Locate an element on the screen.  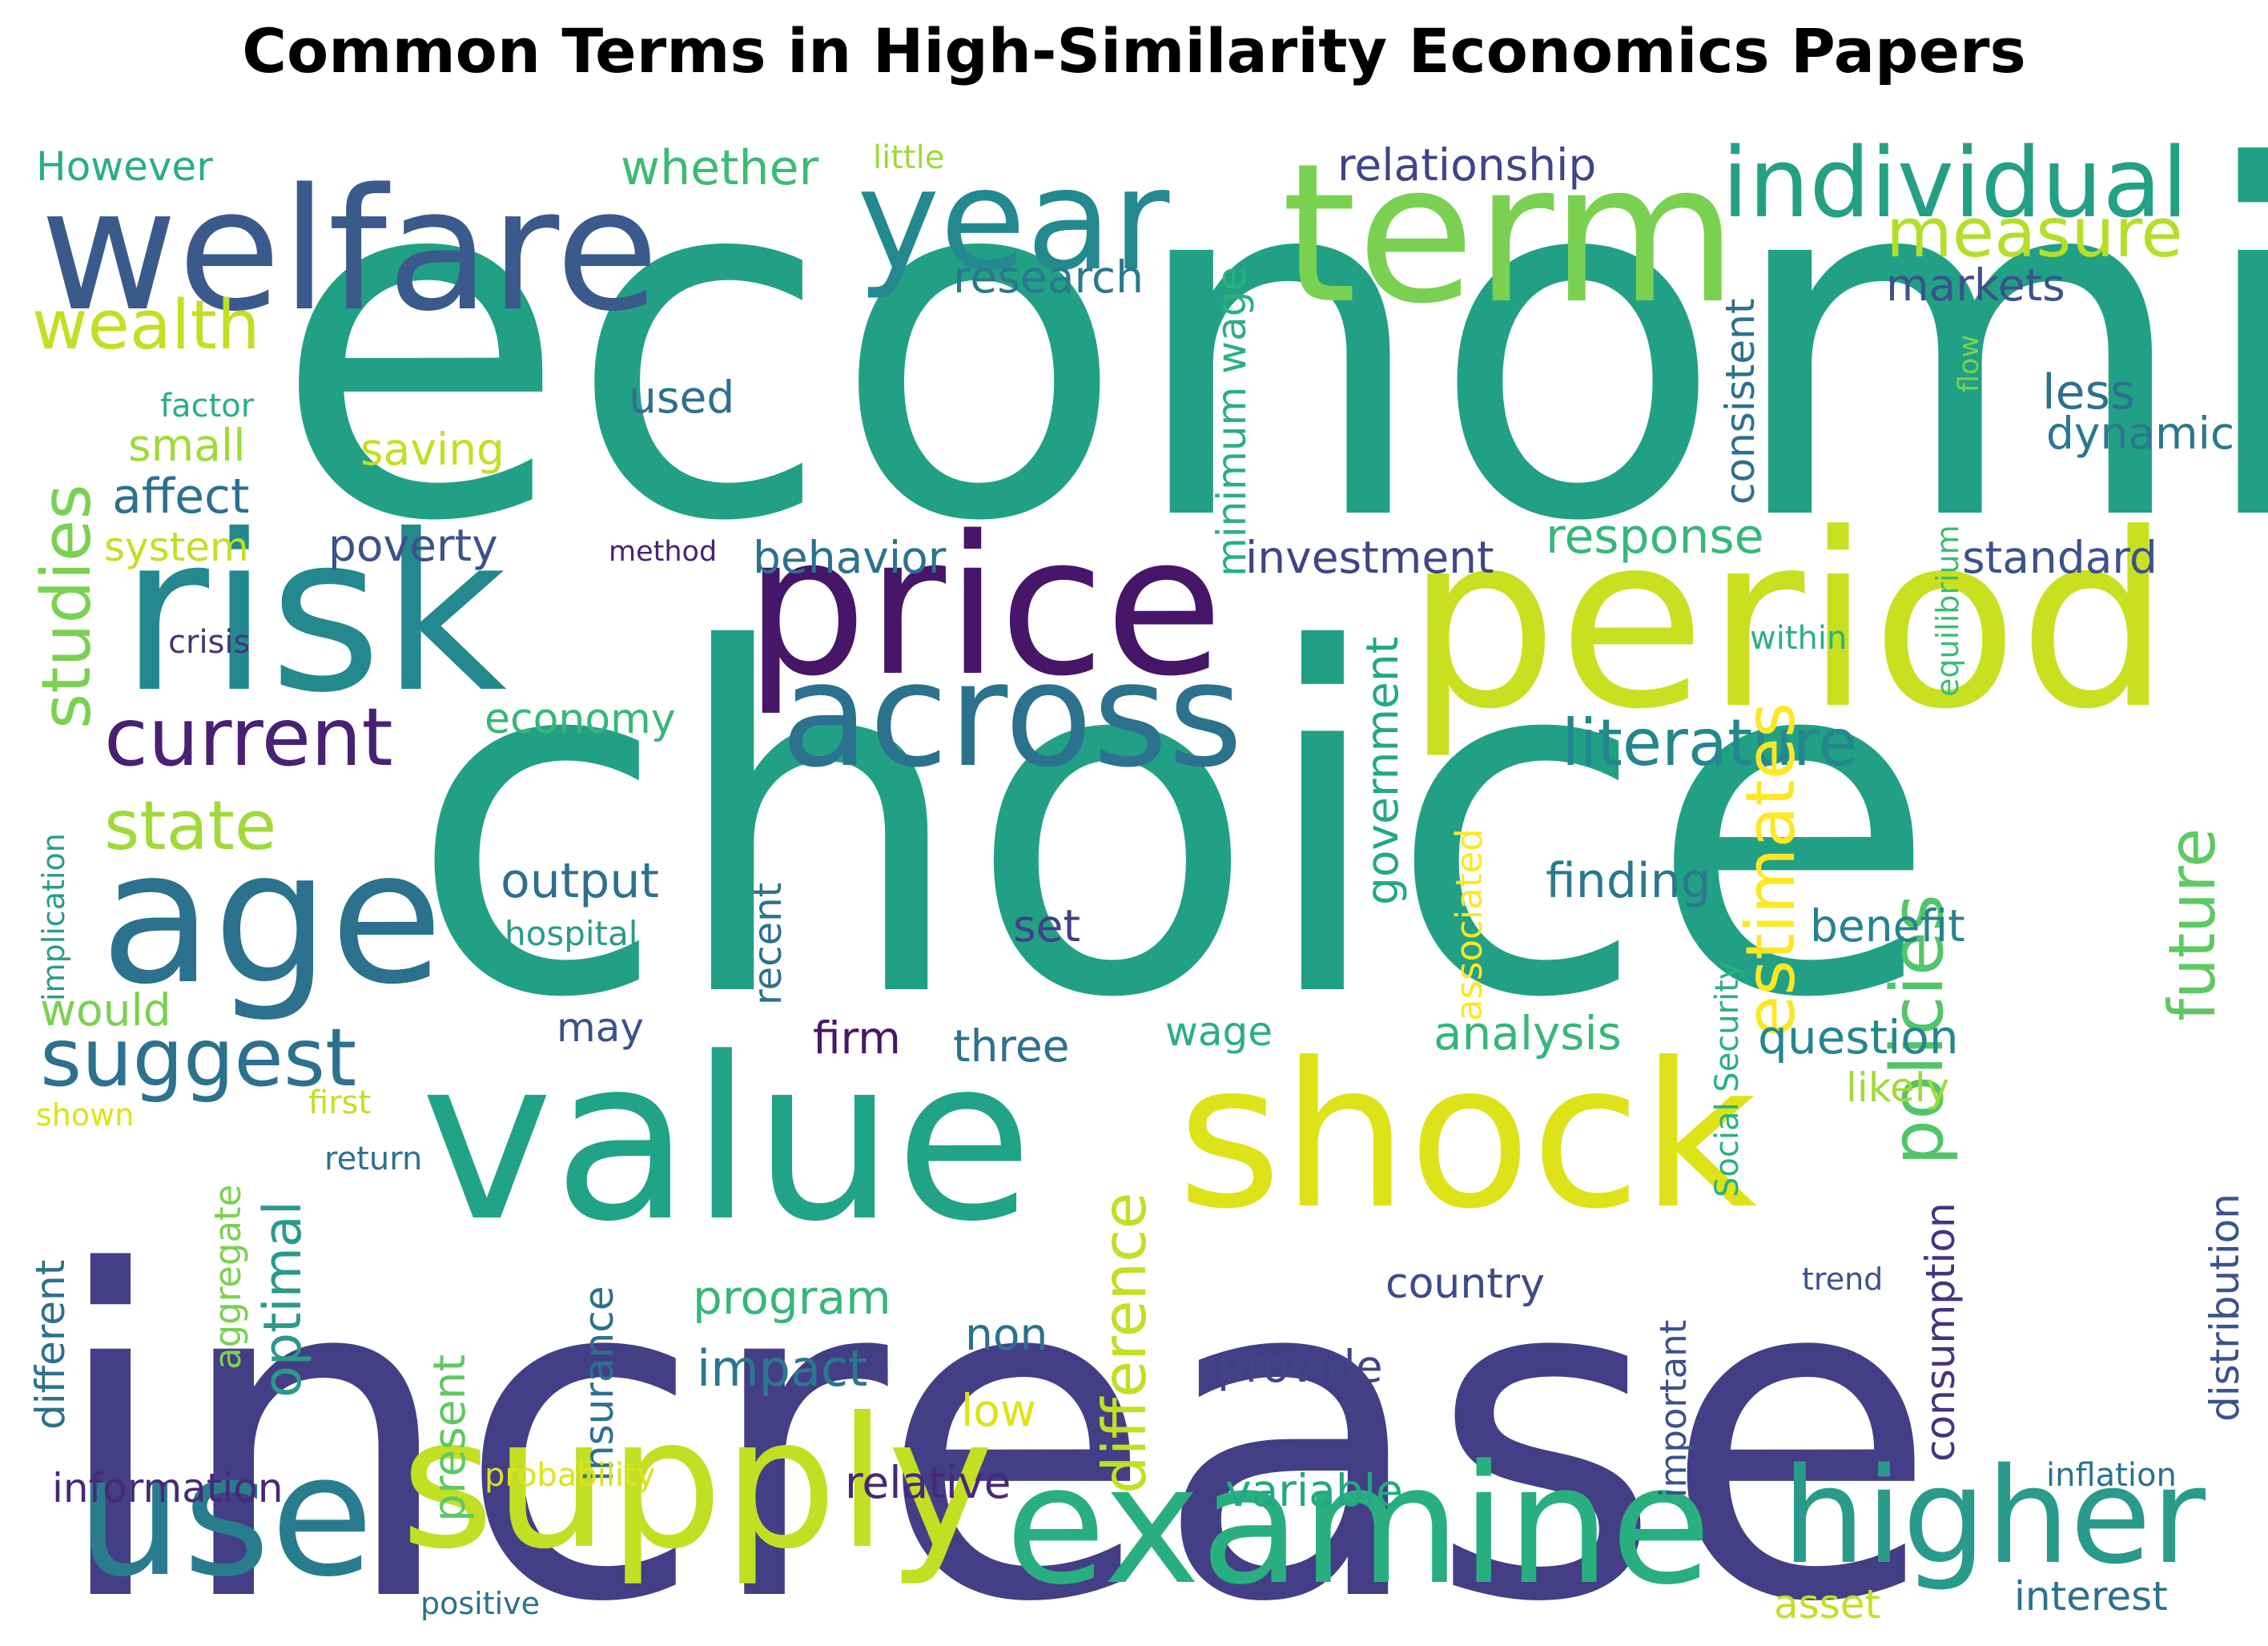
word-term: term is located at coordinates (1509, 234).